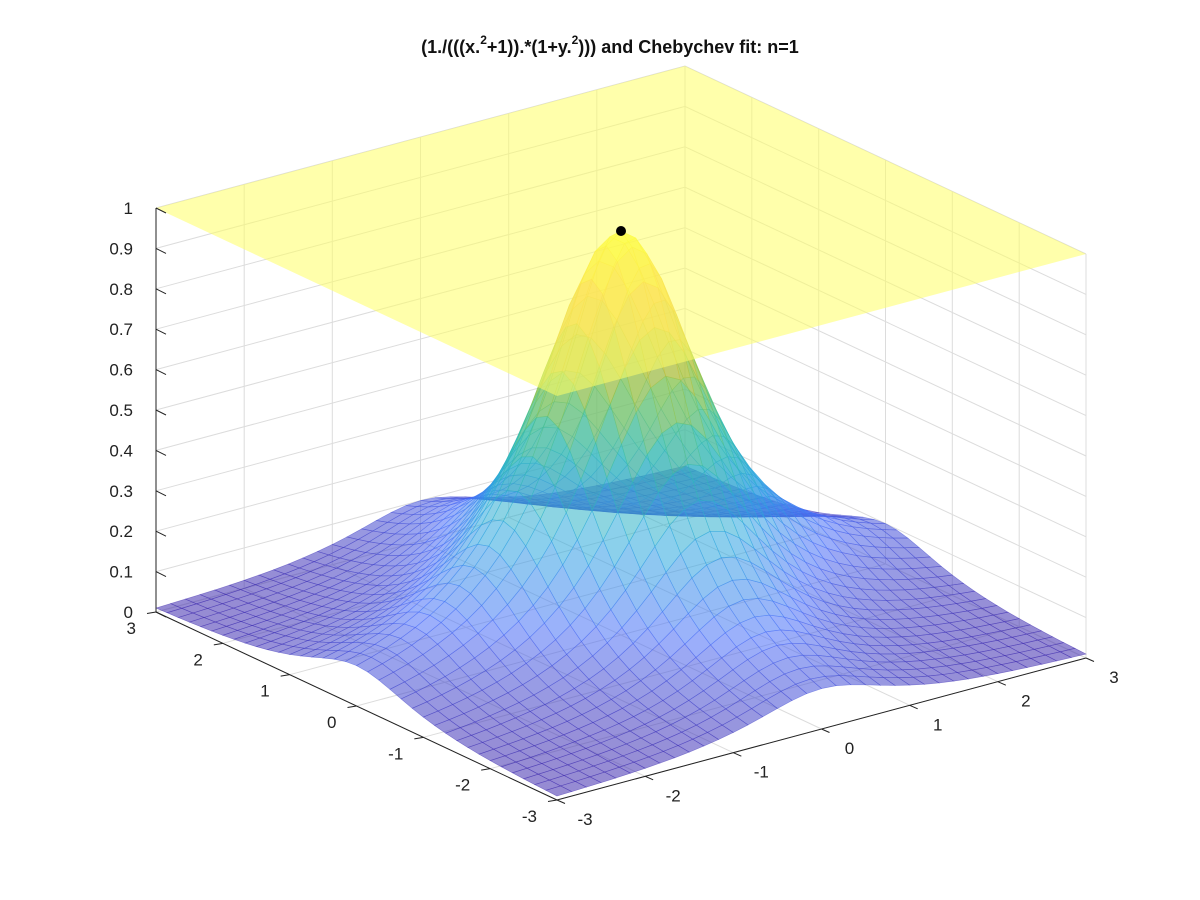 The image size is (1200, 900). I want to click on z-tick-label-7: 0.7, so click(121, 329).